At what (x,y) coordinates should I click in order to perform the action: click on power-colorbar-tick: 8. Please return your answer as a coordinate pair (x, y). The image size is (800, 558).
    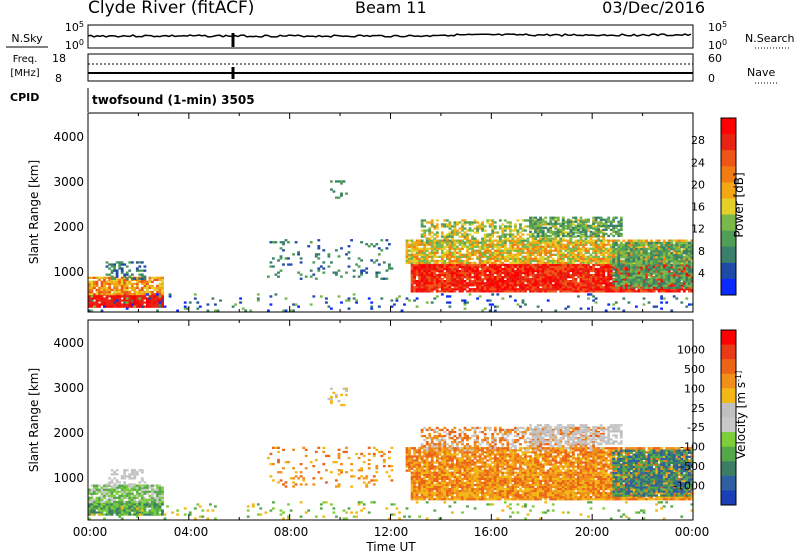
    Looking at the image, I should click on (701, 251).